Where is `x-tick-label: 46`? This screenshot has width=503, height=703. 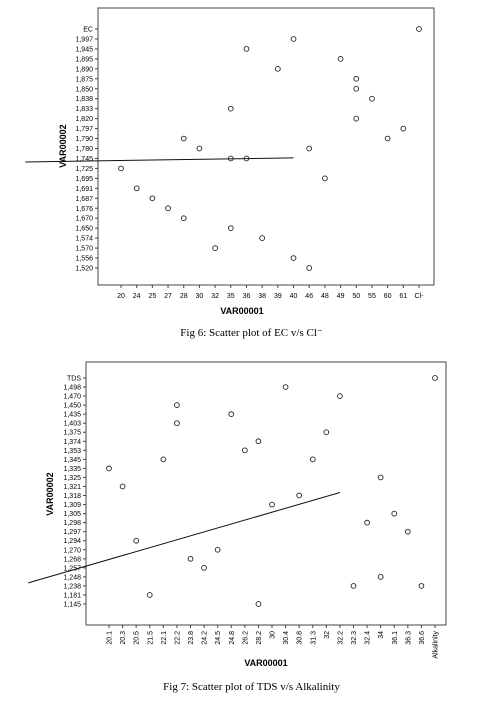
x-tick-label: 46 is located at coordinates (309, 296).